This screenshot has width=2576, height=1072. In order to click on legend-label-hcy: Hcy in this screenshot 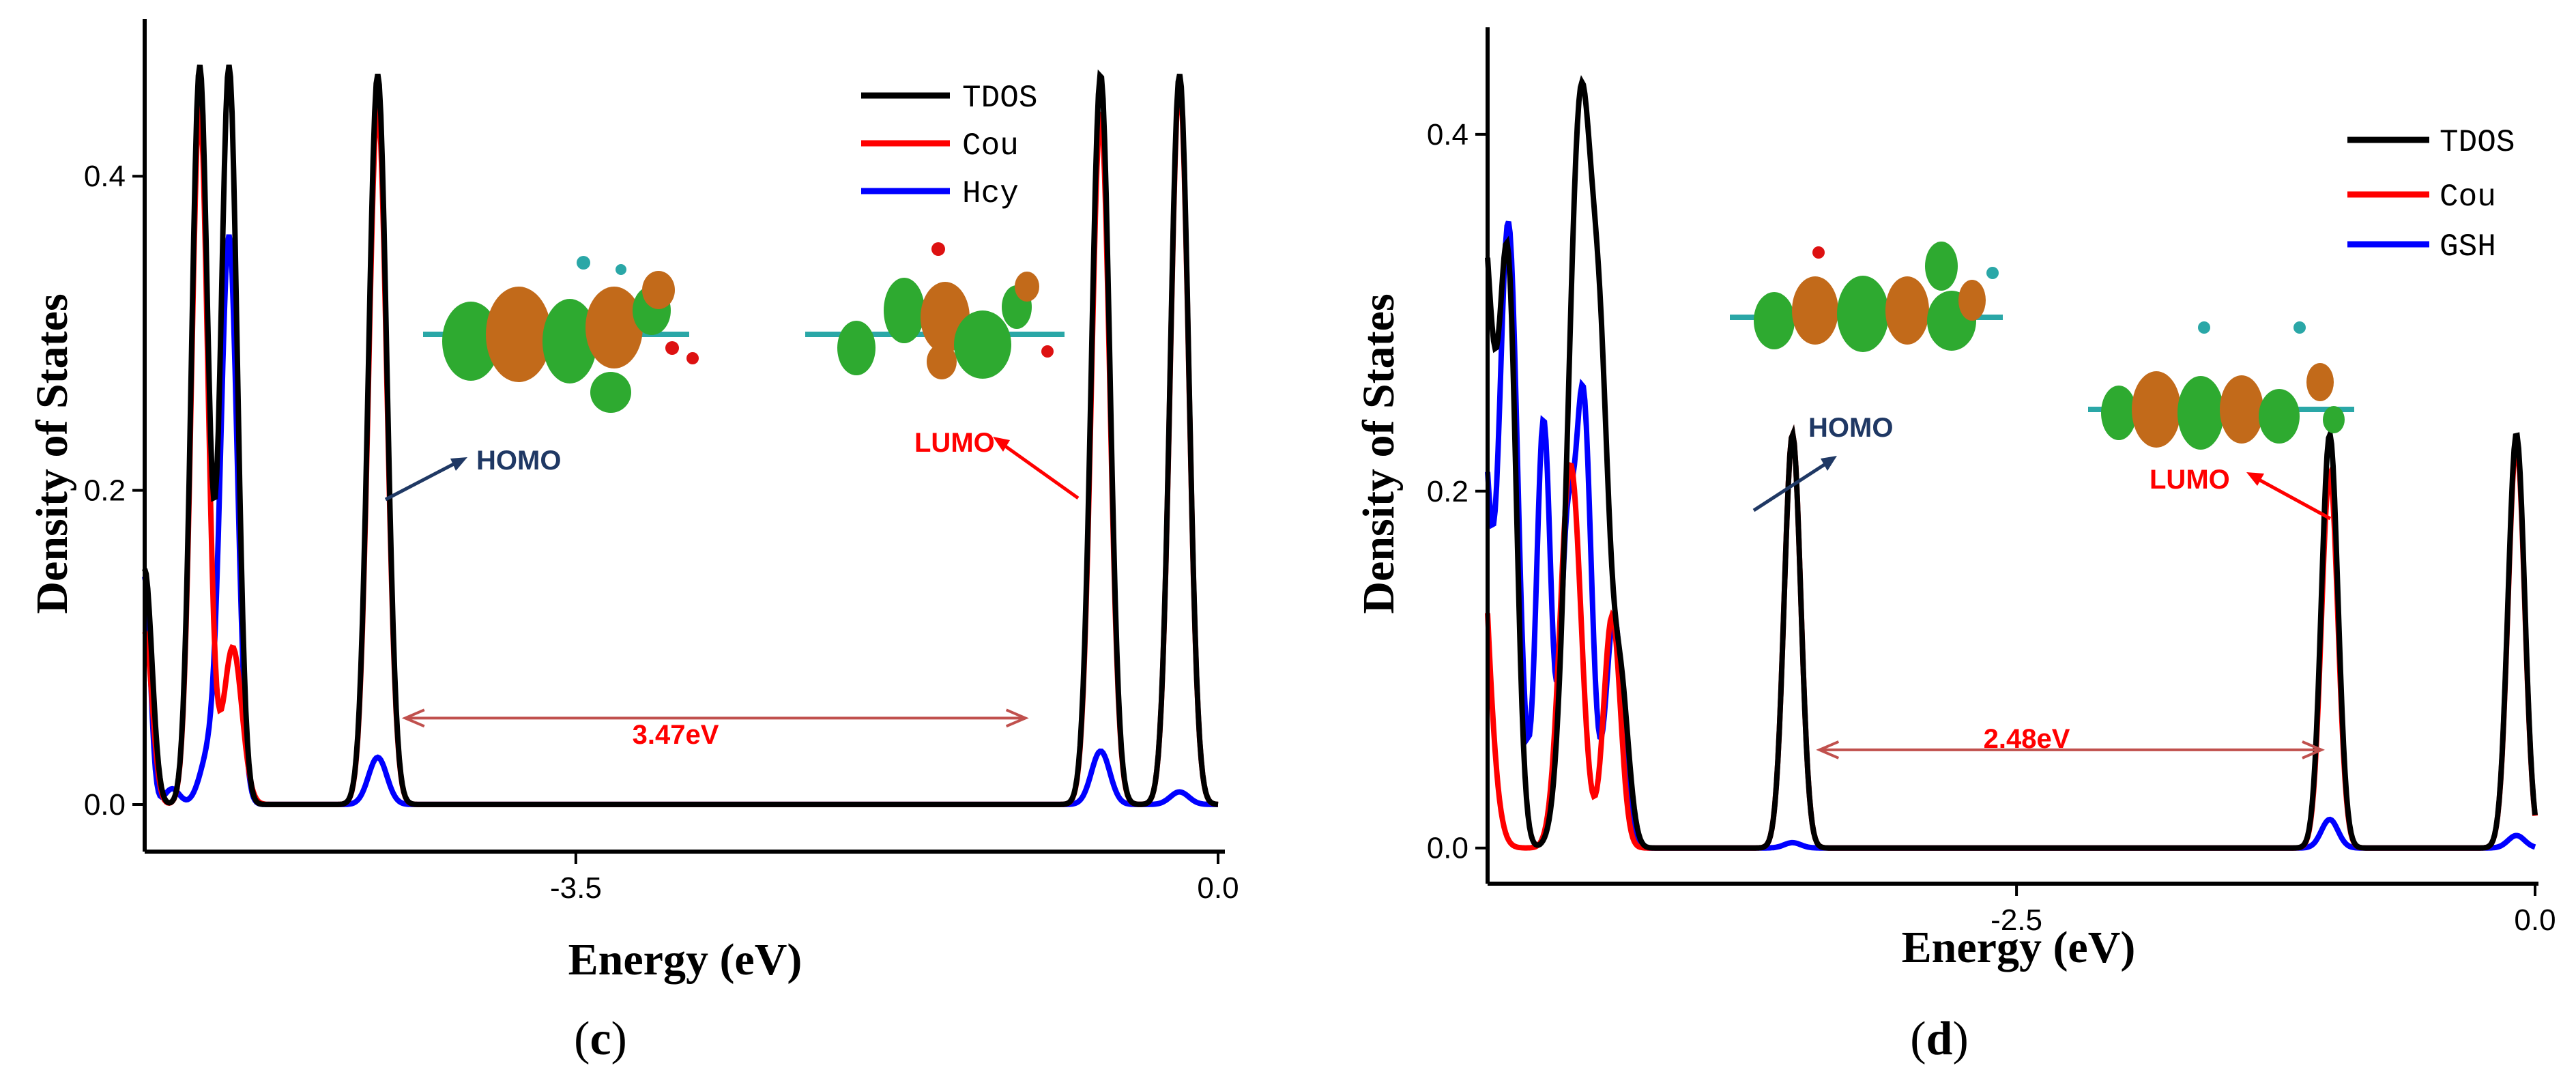, I will do `click(990, 194)`.